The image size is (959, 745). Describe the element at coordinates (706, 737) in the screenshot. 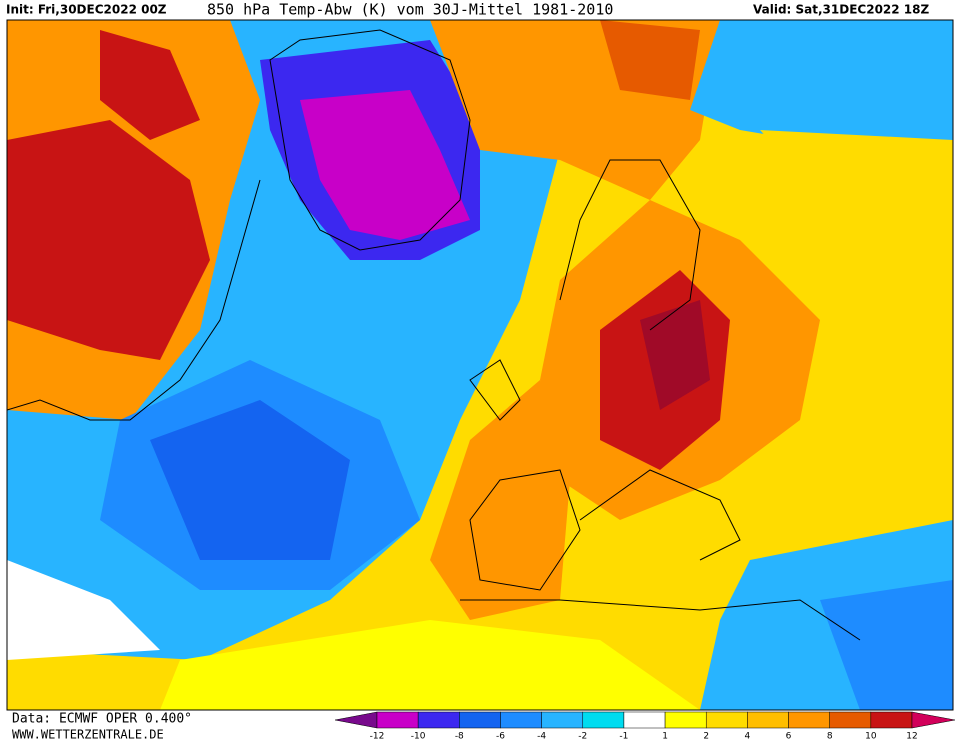

I see `colorbar-label: 2` at that location.